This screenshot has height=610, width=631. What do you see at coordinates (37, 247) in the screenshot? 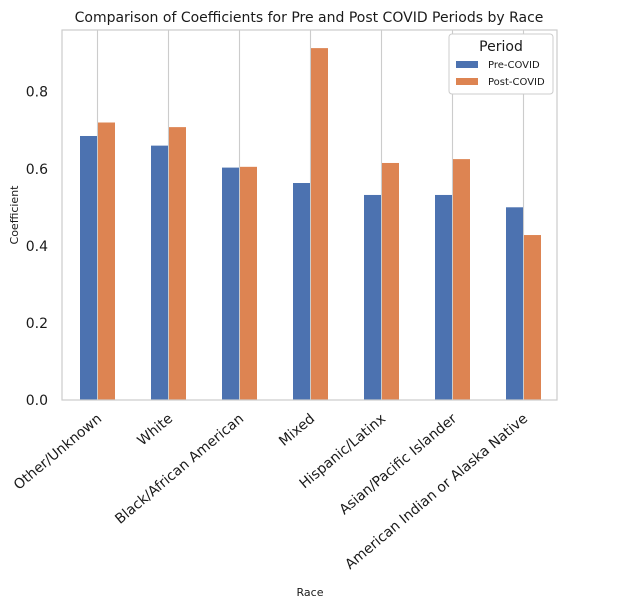
I see `y-tick-label: 0.4` at bounding box center [37, 247].